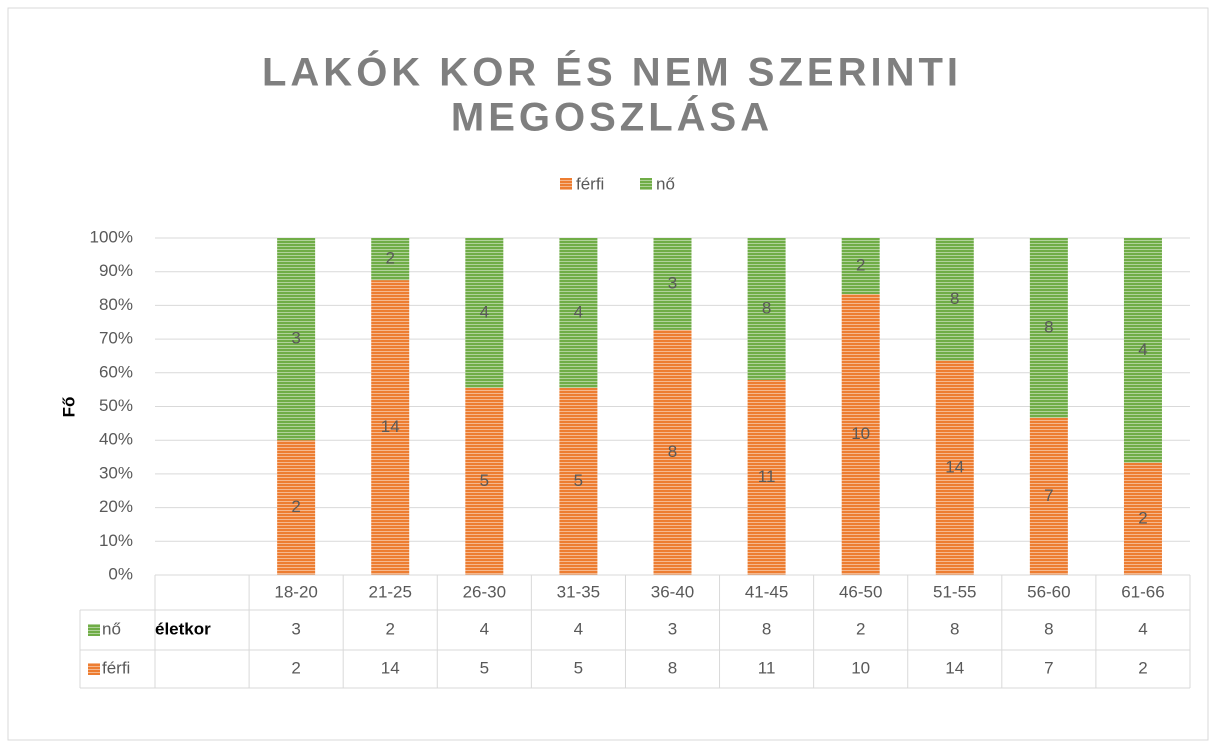  What do you see at coordinates (672, 591) in the screenshot?
I see `x-tick-label: 36-40` at bounding box center [672, 591].